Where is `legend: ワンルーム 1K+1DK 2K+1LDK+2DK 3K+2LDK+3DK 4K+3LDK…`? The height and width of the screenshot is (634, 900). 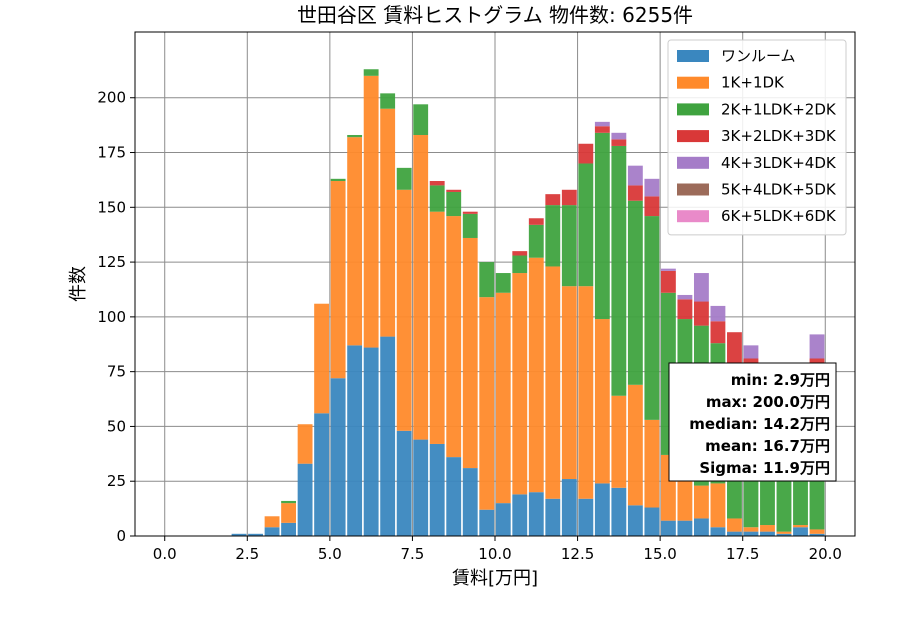
legend: ワンルーム 1K+1DK 2K+1LDK+2DK 3K+2LDK+3DK 4K+3LDK… is located at coordinates (757, 137).